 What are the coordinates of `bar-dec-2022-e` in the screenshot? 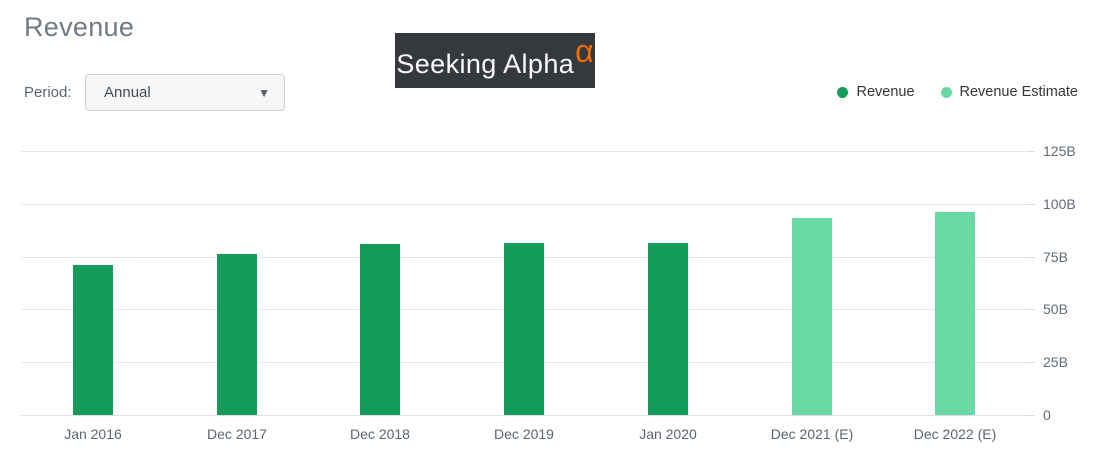 It's located at (955, 313).